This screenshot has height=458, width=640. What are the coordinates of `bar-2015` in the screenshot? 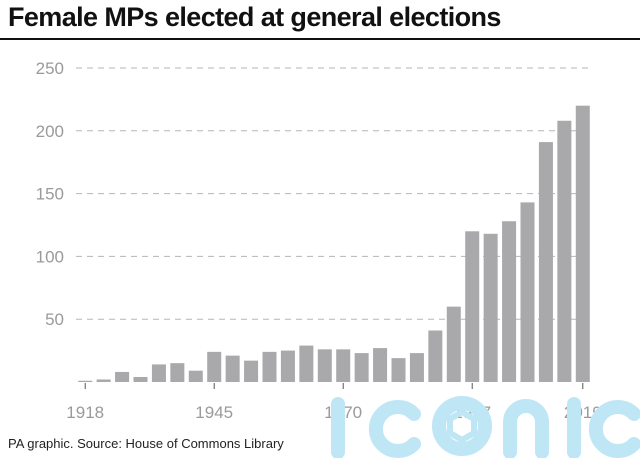 It's located at (545, 262).